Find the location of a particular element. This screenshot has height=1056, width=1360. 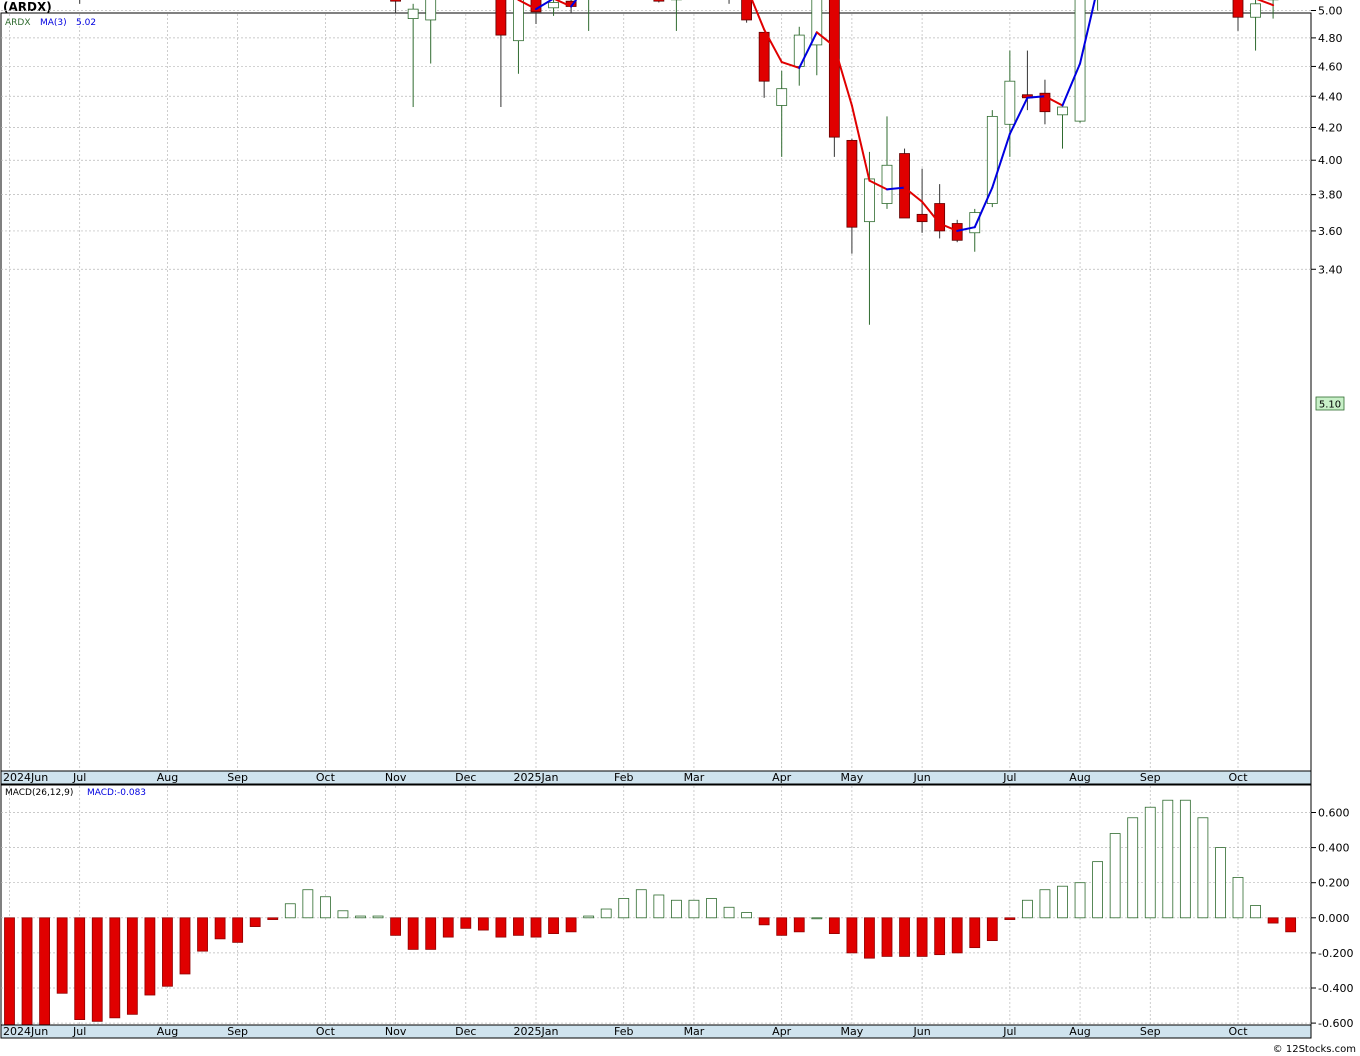

macd-legend-label: MACD(26,12,9) is located at coordinates (39, 793).